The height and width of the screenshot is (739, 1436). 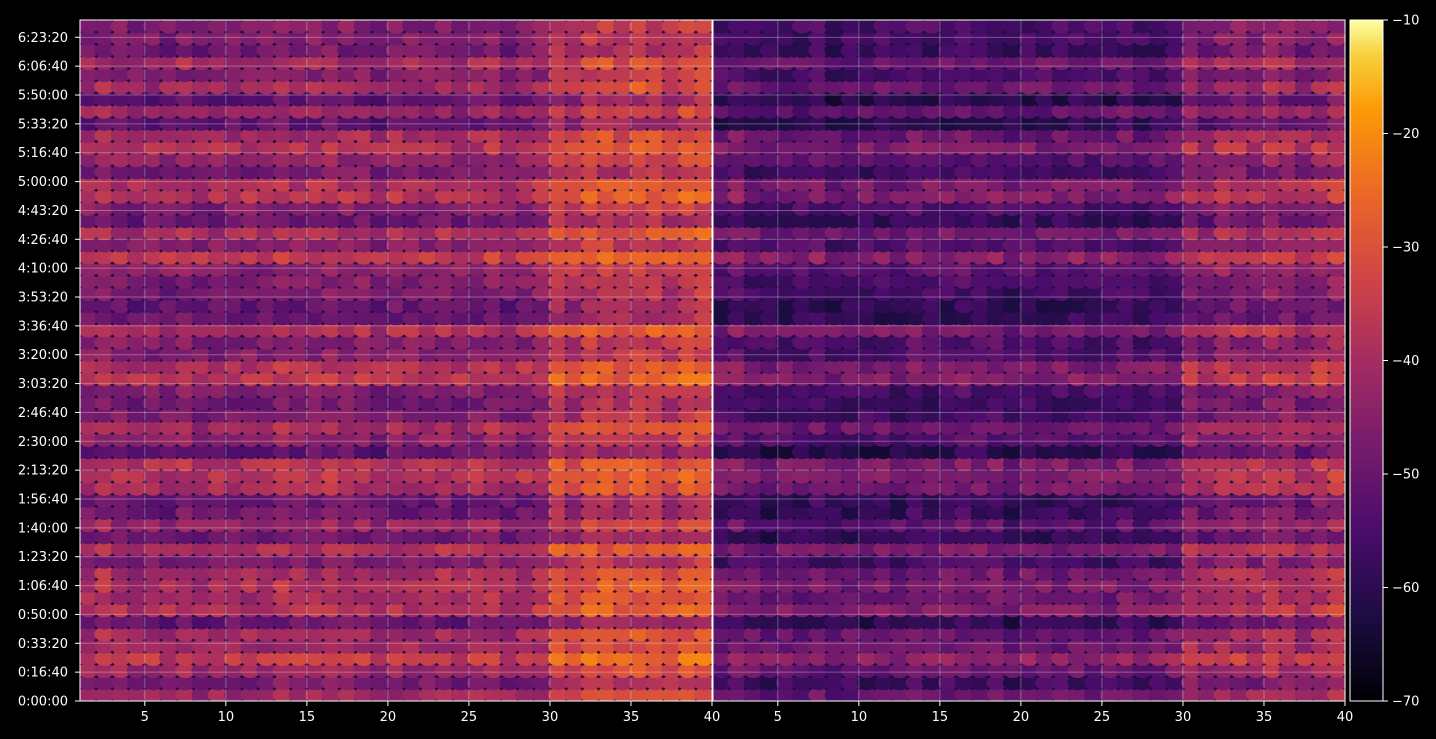 What do you see at coordinates (1405, 21) in the screenshot?
I see `colorbar-tick-label: −10` at bounding box center [1405, 21].